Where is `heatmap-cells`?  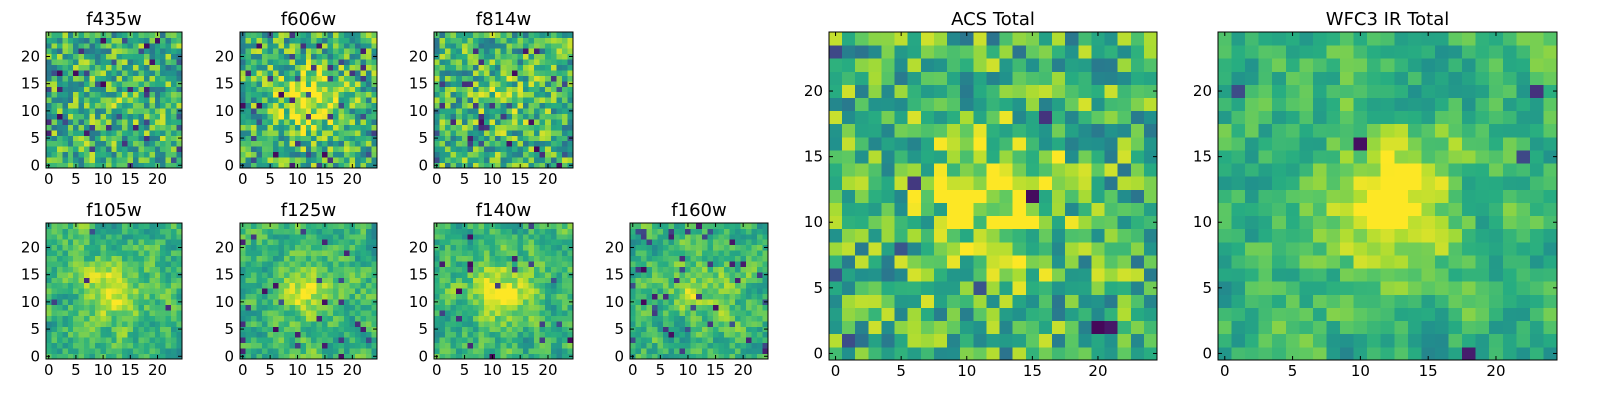
heatmap-cells is located at coordinates (309, 100).